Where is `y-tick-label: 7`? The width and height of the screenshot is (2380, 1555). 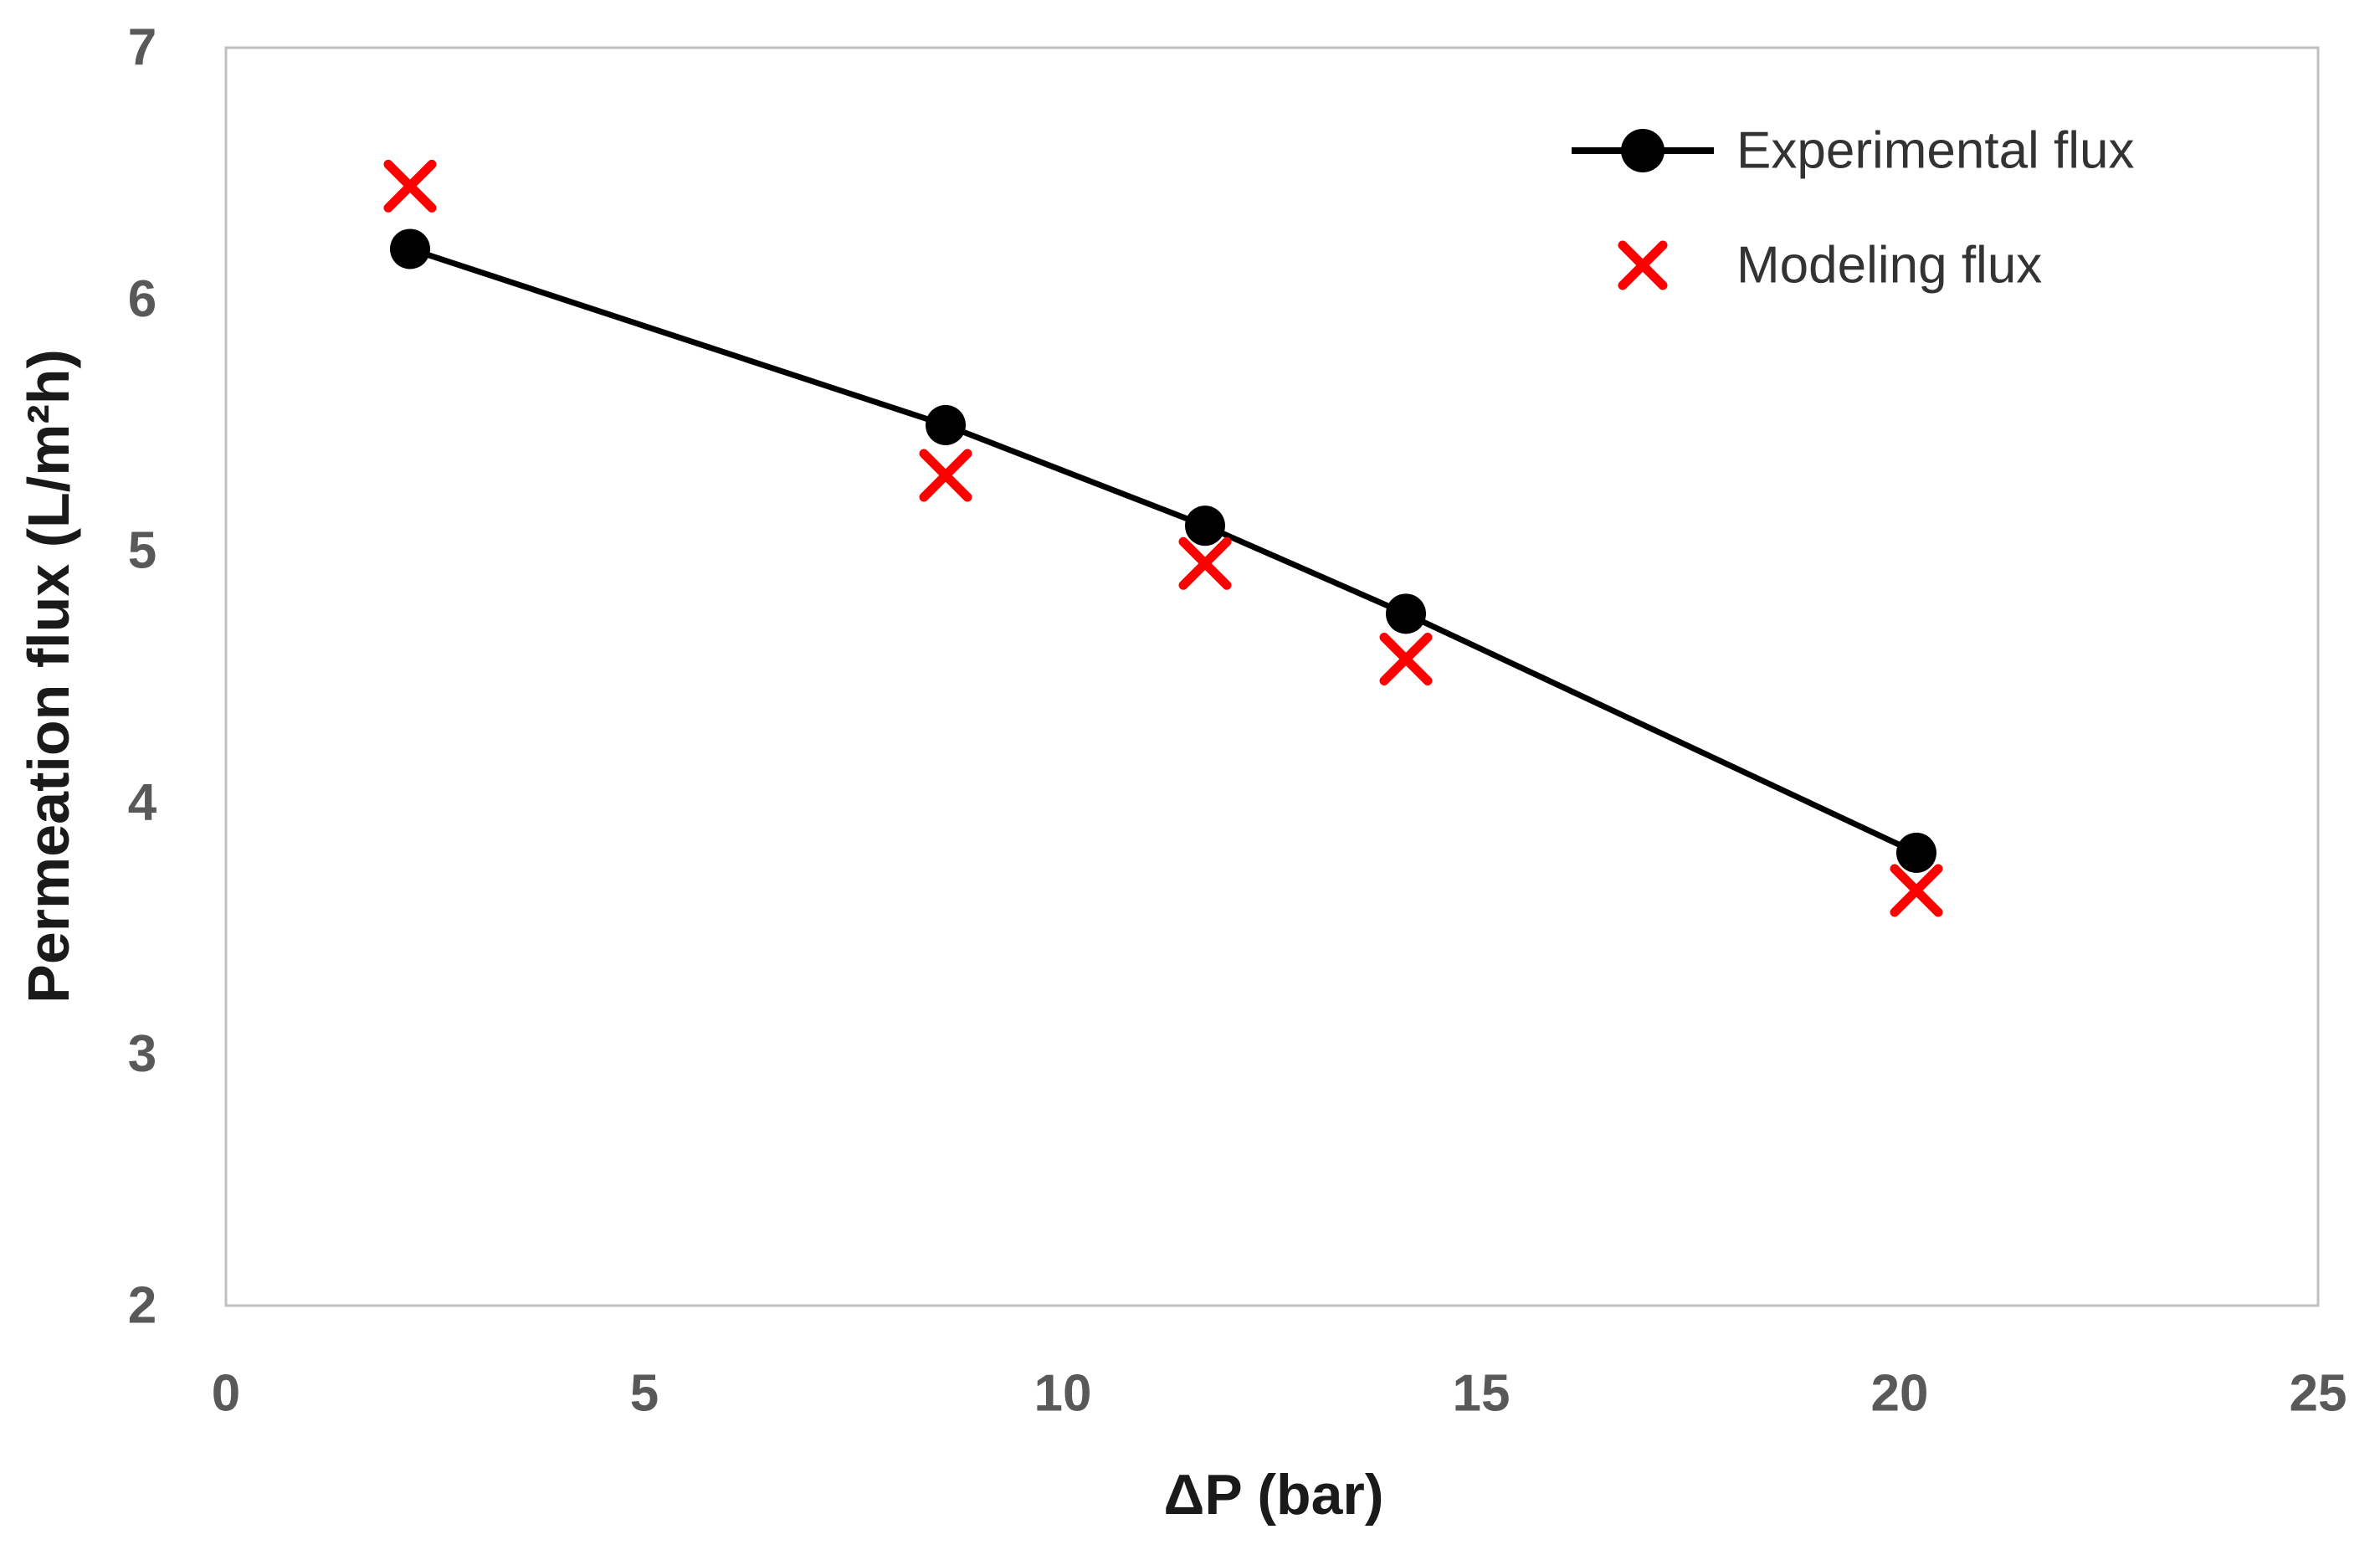
y-tick-label: 7 is located at coordinates (142, 48).